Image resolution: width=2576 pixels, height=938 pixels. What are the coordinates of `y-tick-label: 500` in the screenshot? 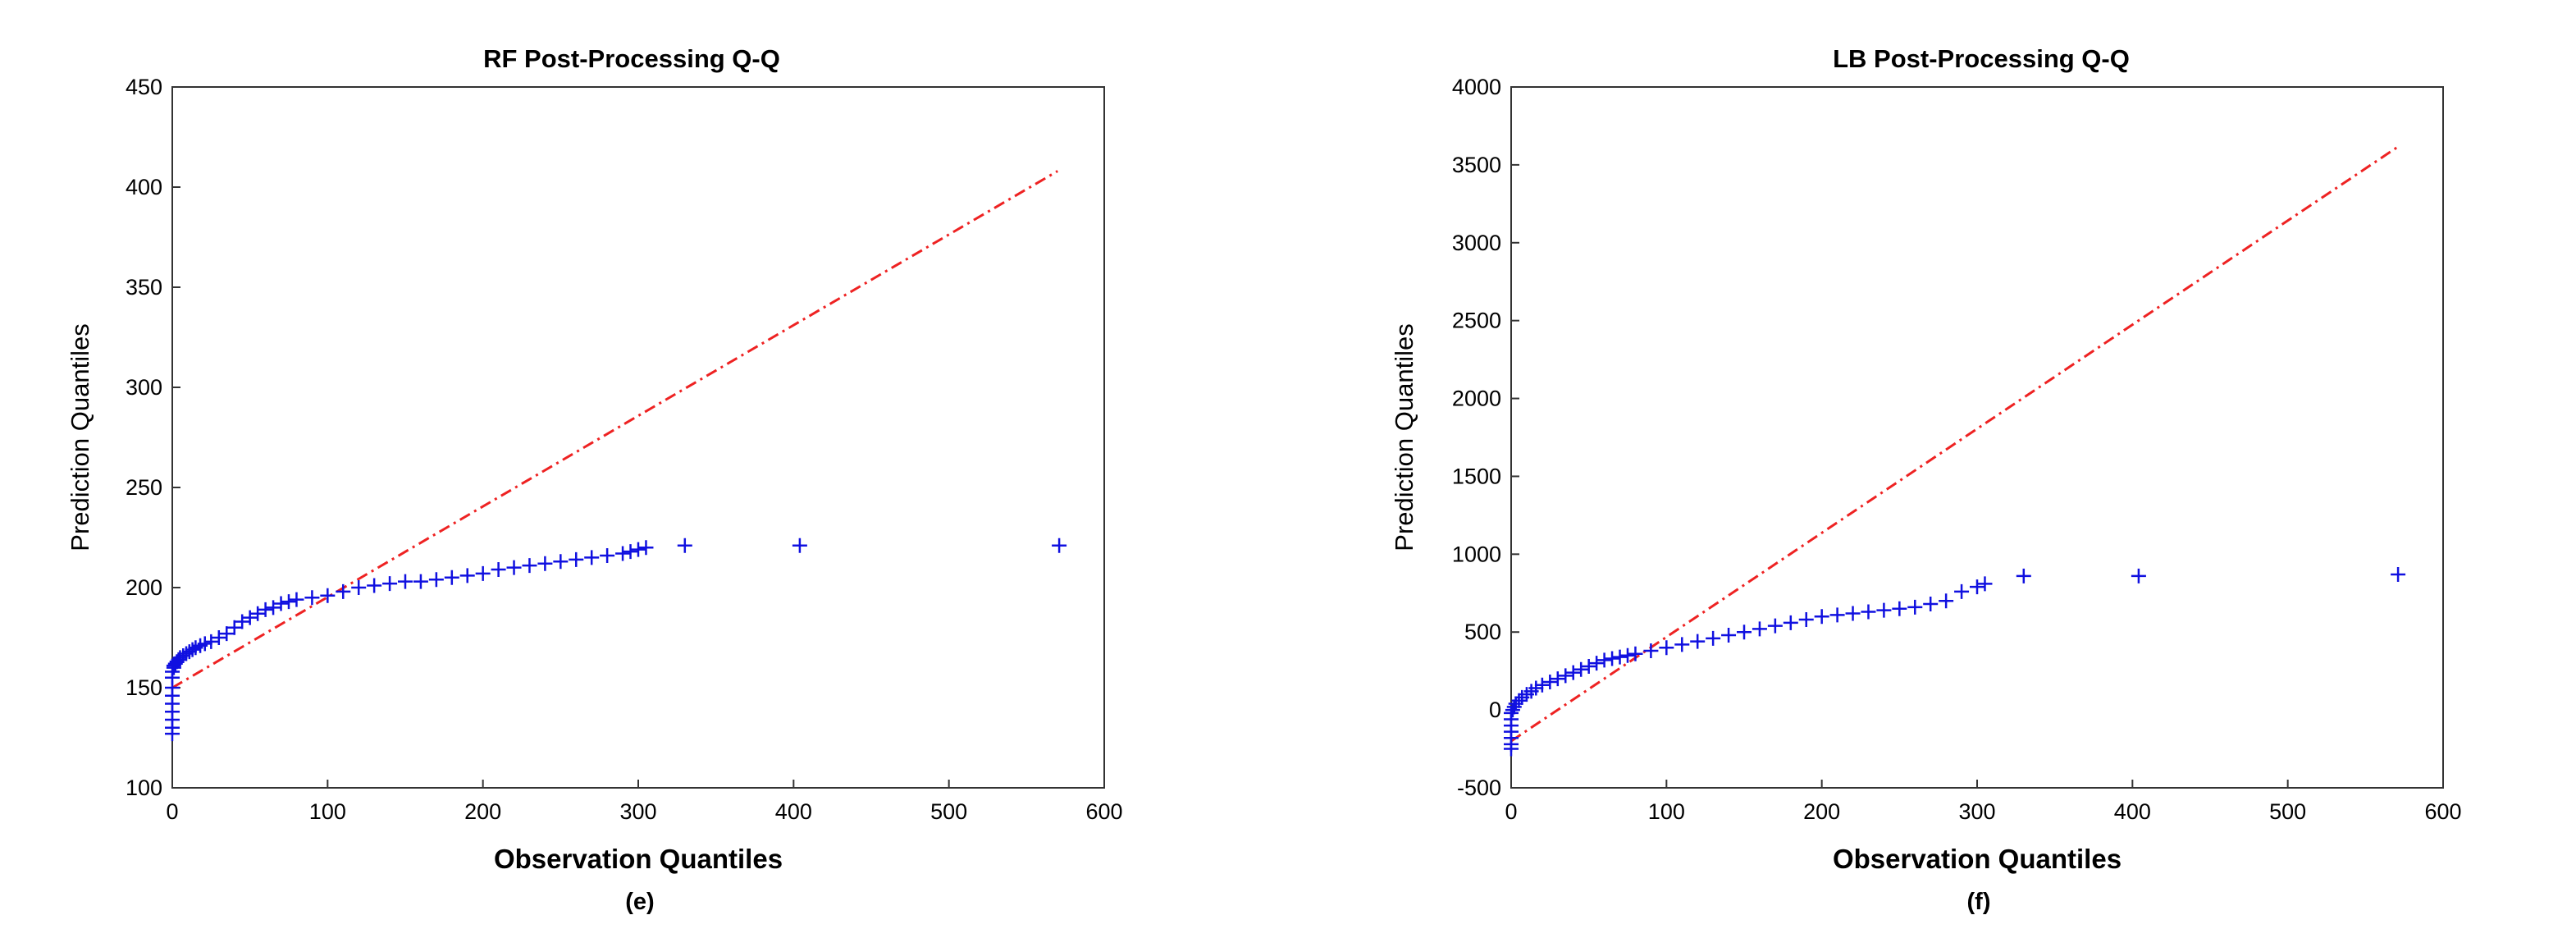 It's located at (1483, 632).